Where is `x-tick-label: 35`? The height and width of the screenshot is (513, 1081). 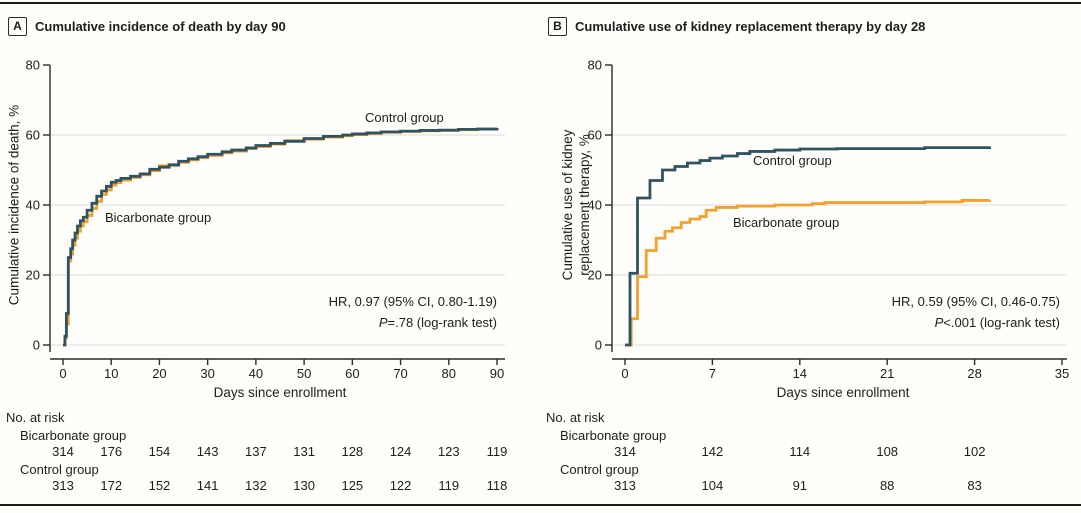
x-tick-label: 35 is located at coordinates (1062, 373).